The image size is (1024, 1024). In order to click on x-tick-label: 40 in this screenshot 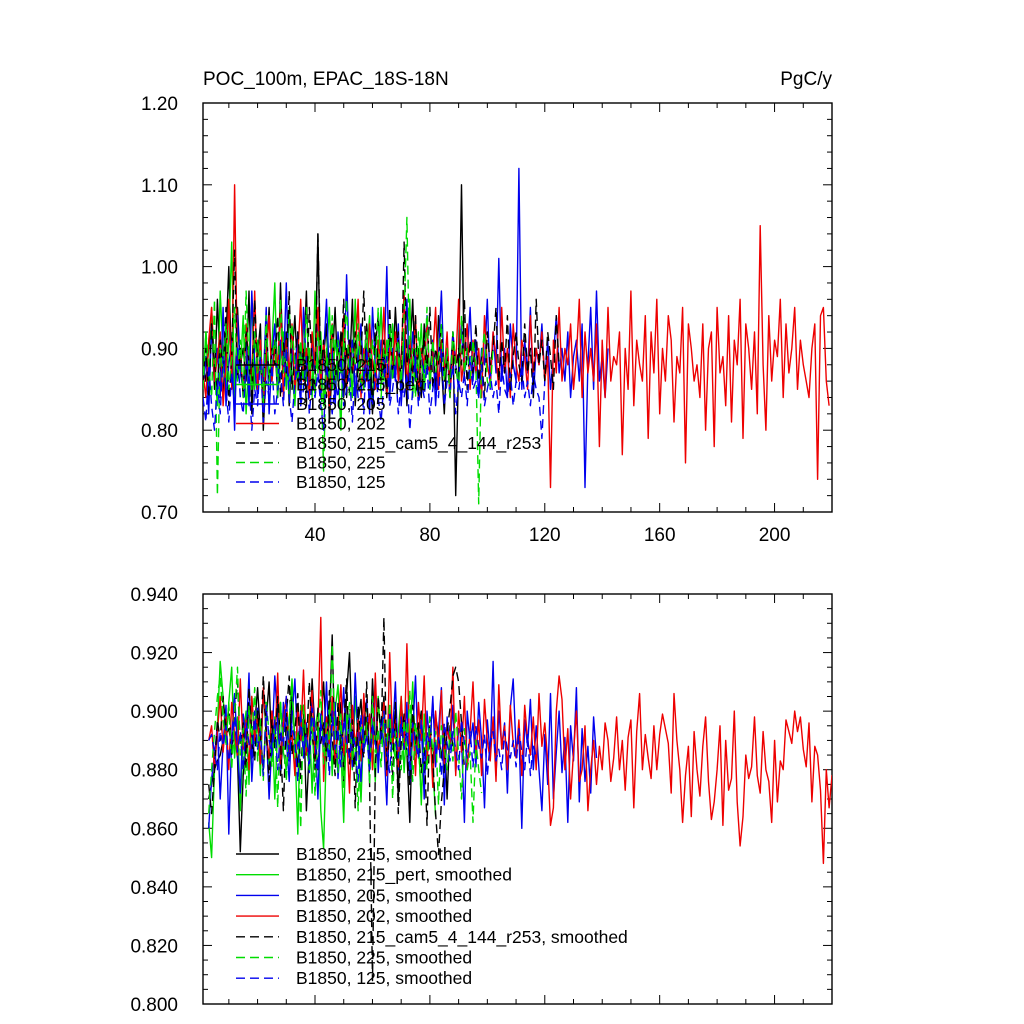, I will do `click(314, 535)`.